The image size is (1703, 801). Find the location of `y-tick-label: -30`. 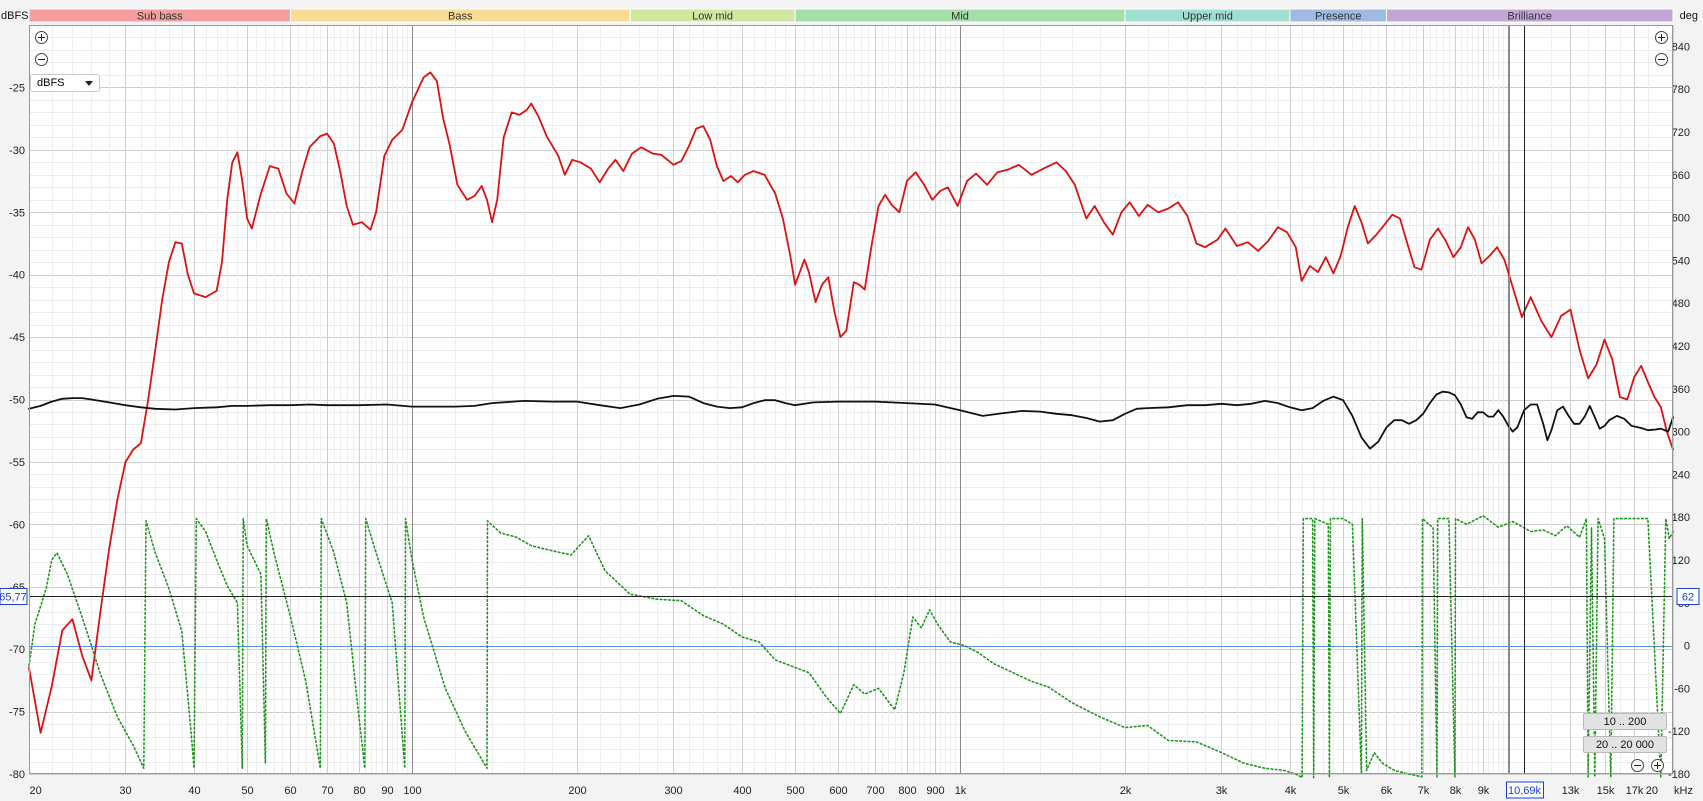

y-tick-label: -30 is located at coordinates (17, 151).